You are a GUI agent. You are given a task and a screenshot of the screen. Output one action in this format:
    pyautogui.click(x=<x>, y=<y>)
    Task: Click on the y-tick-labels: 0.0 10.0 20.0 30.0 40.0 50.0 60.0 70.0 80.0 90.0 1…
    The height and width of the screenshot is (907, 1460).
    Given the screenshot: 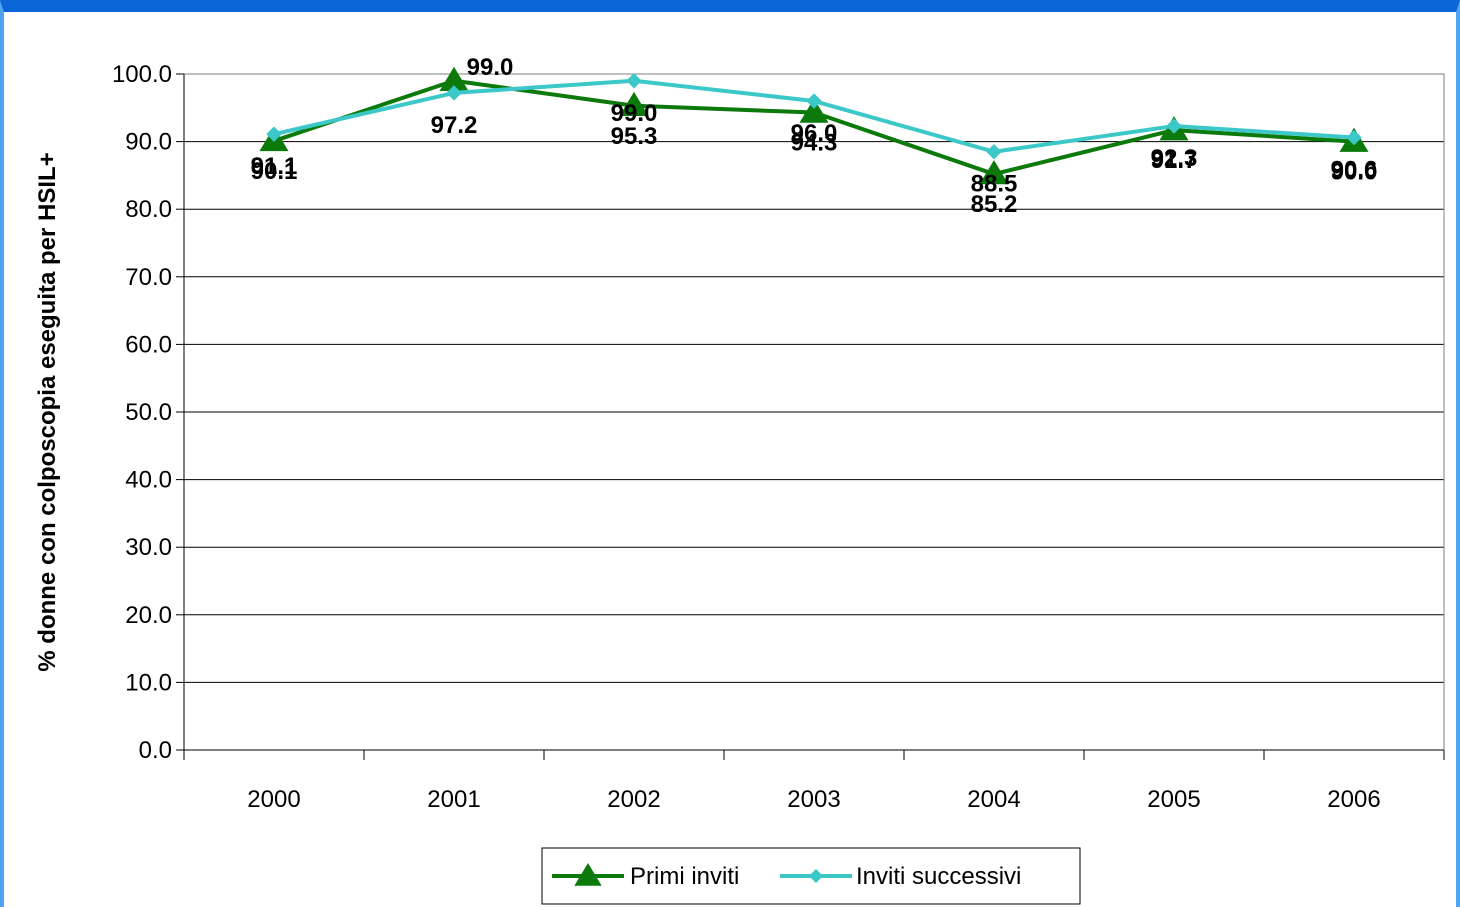 What is the action you would take?
    pyautogui.click(x=142, y=412)
    